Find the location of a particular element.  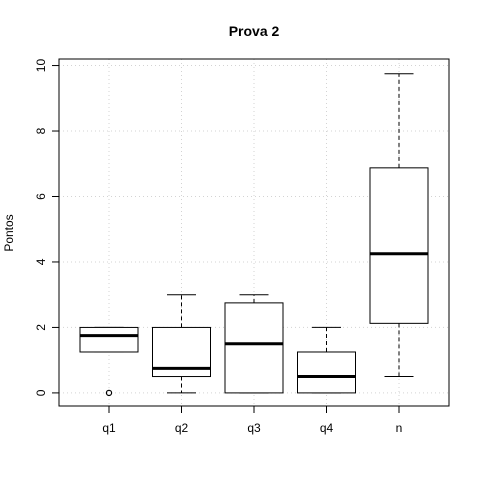

y-tick-label: 2 is located at coordinates (41, 327).